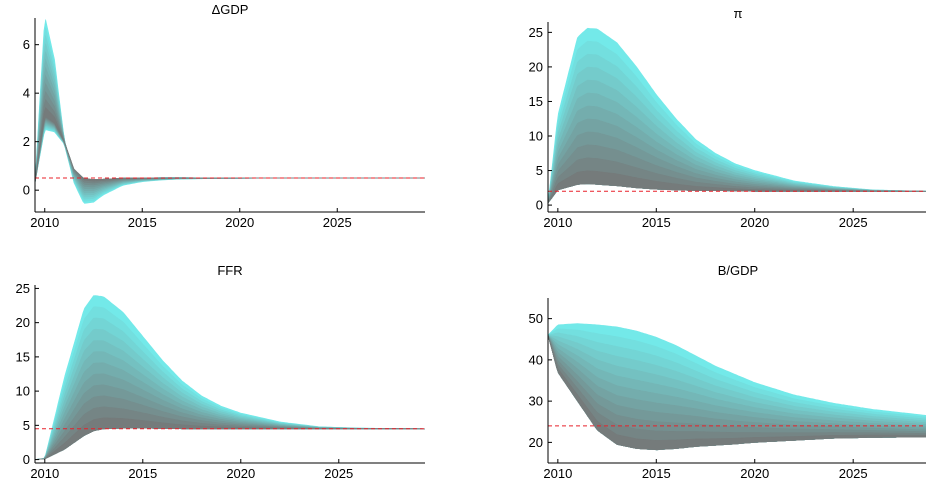 This screenshot has width=926, height=491. What do you see at coordinates (26, 141) in the screenshot?
I see `dgdp-y-tick-label: 2` at bounding box center [26, 141].